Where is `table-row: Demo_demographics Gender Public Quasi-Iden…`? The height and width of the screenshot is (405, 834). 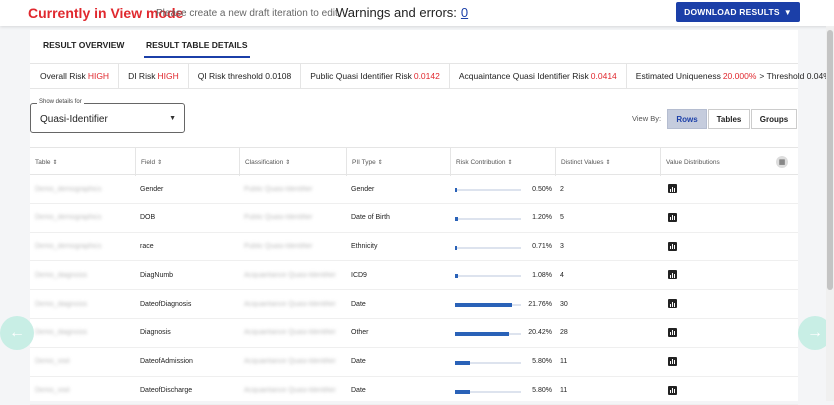 table-row: Demo_demographics Gender Public Quasi-Iden… is located at coordinates (414, 189).